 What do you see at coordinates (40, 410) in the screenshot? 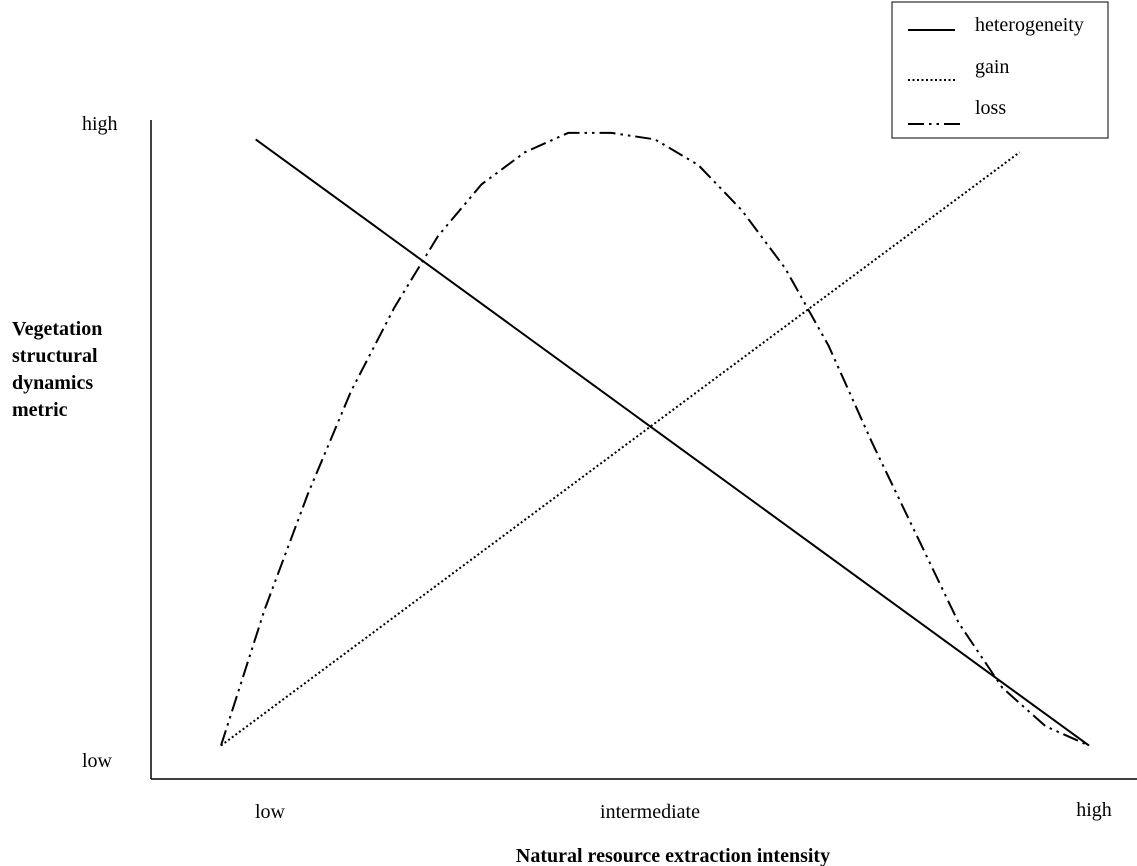
I see `y-axis-title-line-4: metric` at bounding box center [40, 410].